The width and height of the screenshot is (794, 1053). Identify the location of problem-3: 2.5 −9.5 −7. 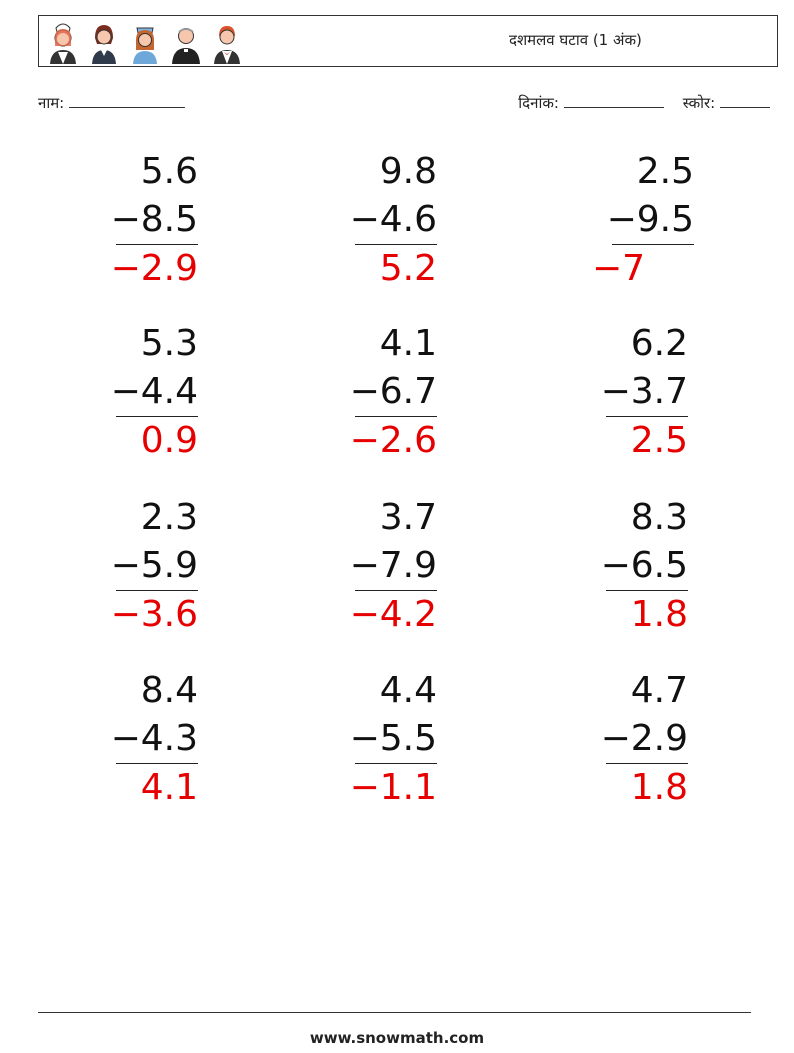
(634, 220).